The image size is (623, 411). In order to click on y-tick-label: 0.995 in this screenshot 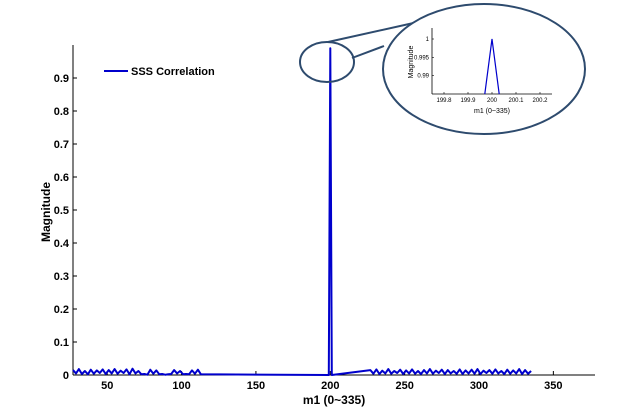, I will do `click(422, 58)`.